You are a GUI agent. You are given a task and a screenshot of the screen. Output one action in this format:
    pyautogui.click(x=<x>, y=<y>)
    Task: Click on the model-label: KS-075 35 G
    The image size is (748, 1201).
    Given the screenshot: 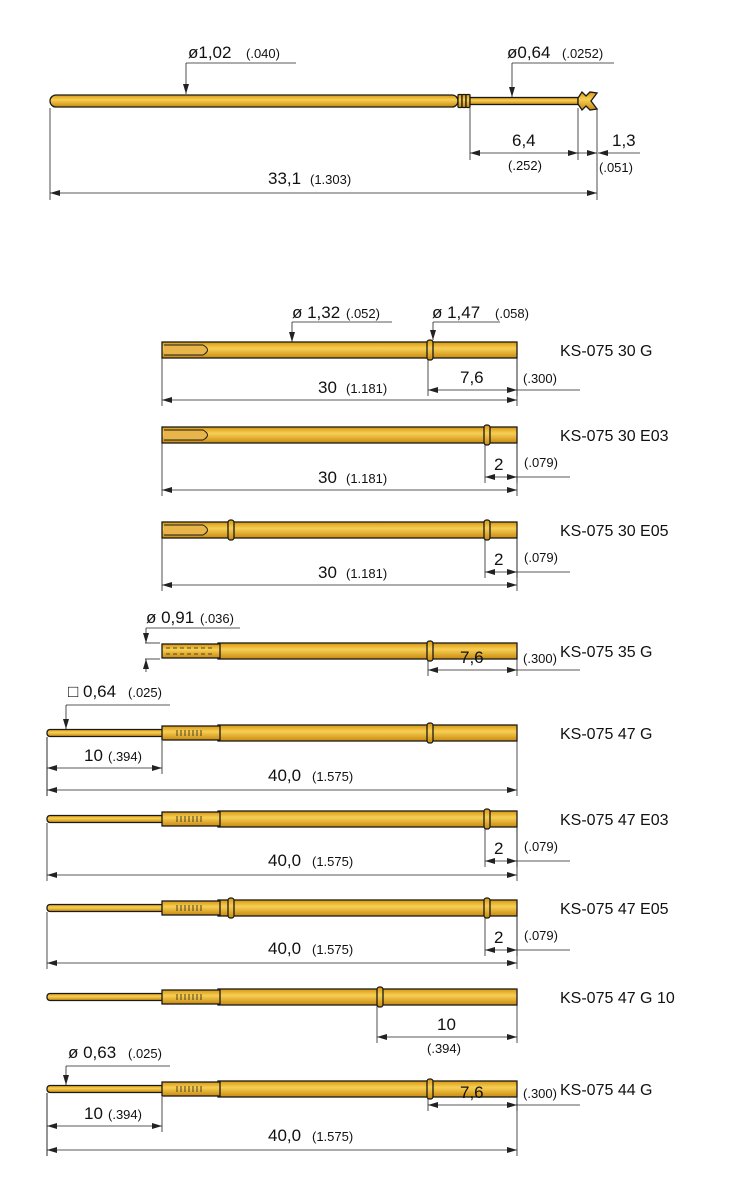 What is the action you would take?
    pyautogui.click(x=606, y=652)
    